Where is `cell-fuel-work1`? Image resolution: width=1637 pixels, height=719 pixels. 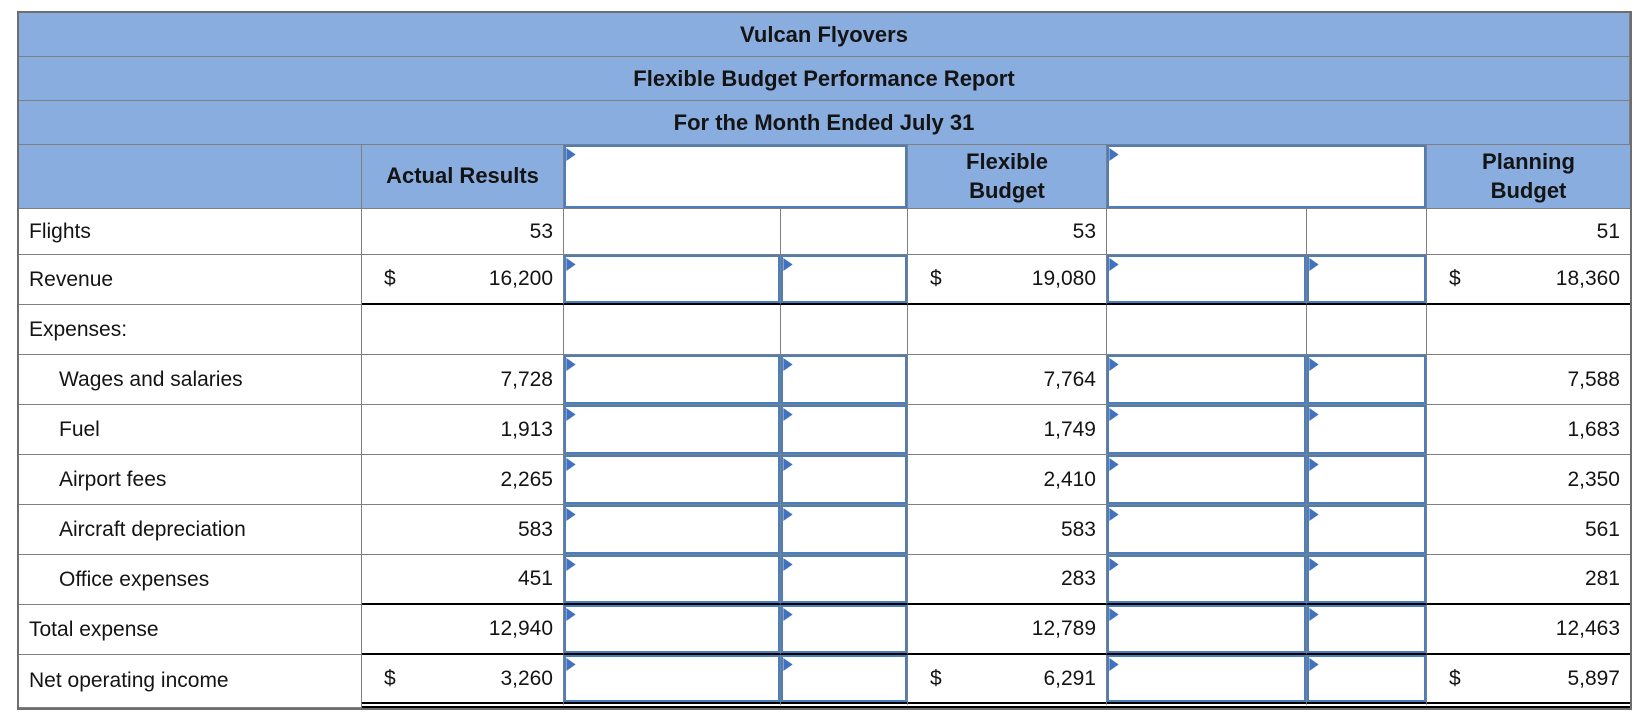
cell-fuel-work1 is located at coordinates (672, 430).